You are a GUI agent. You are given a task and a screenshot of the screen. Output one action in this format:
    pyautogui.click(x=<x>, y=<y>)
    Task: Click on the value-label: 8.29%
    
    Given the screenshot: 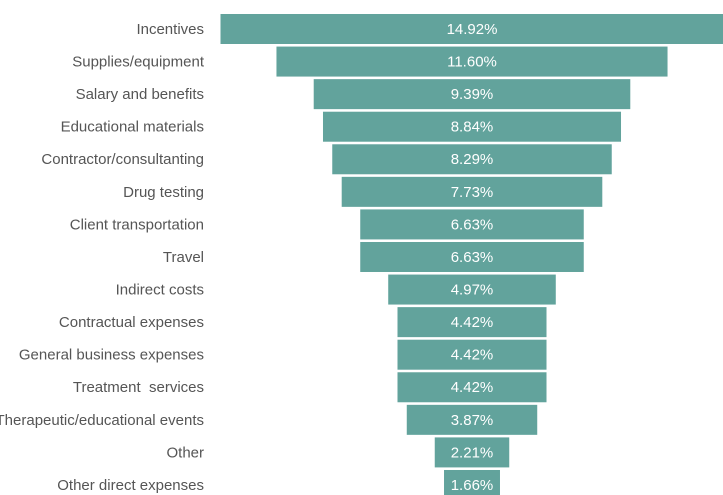 What is the action you would take?
    pyautogui.click(x=472, y=159)
    